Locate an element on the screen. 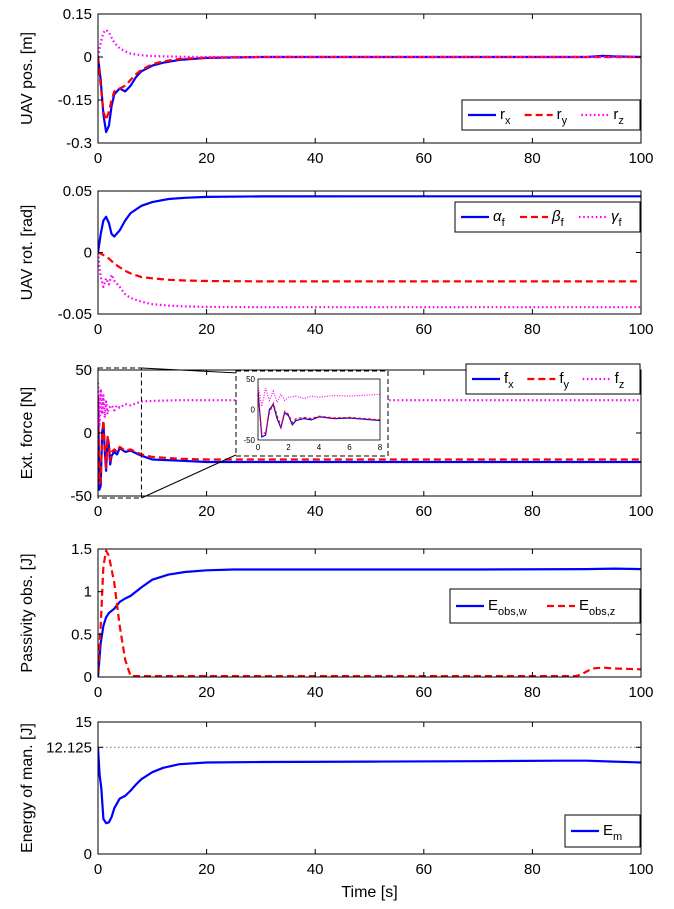 Image resolution: width=674 pixels, height=909 pixels. y-tick-label: 12.125 is located at coordinates (69, 747).